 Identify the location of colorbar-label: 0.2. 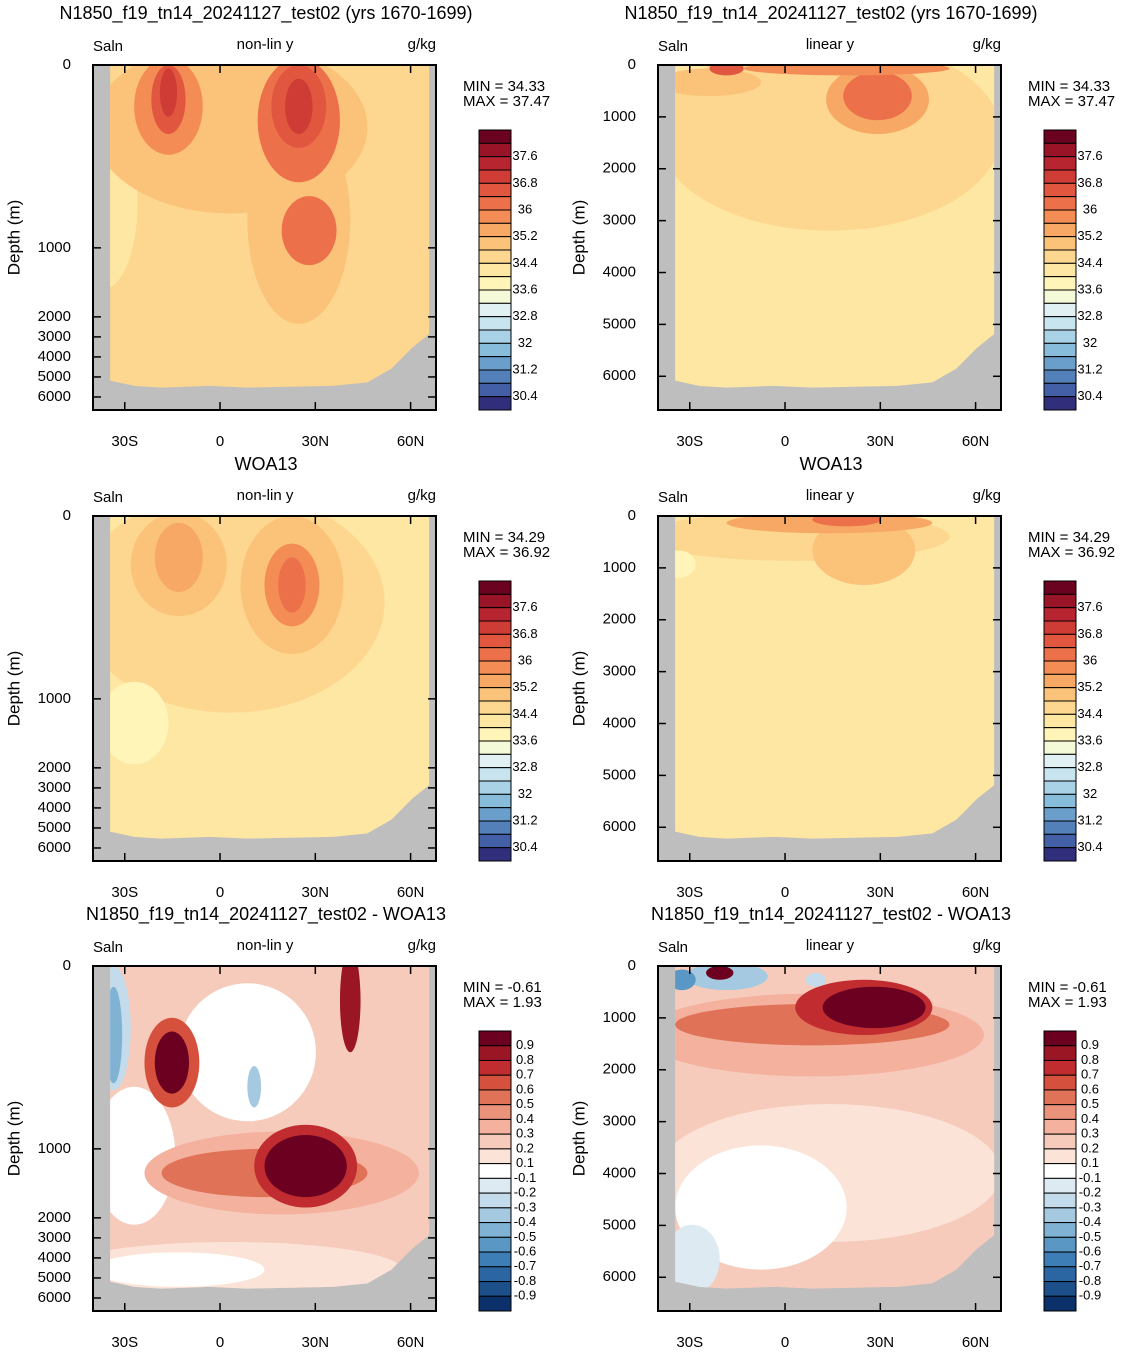
(525, 1147).